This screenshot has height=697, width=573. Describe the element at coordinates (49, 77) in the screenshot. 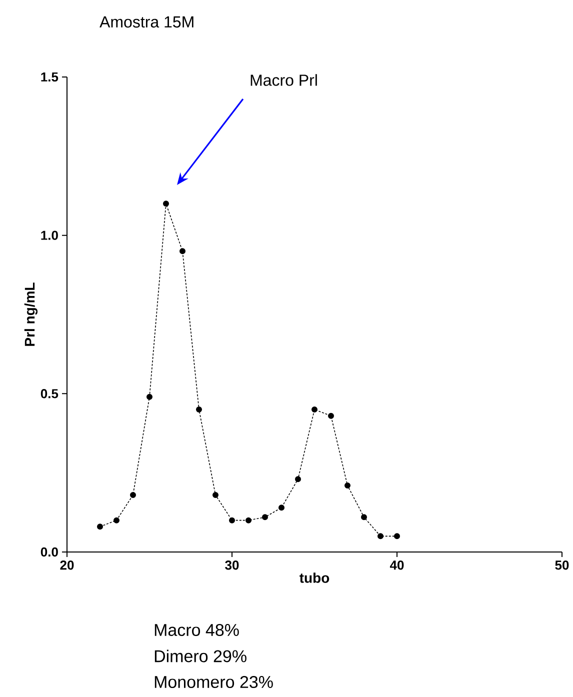

I see `y-tick-label: 1.5` at that location.